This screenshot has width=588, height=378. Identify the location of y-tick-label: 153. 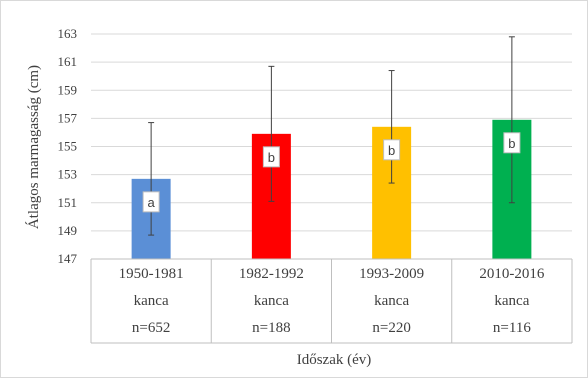
(68, 174).